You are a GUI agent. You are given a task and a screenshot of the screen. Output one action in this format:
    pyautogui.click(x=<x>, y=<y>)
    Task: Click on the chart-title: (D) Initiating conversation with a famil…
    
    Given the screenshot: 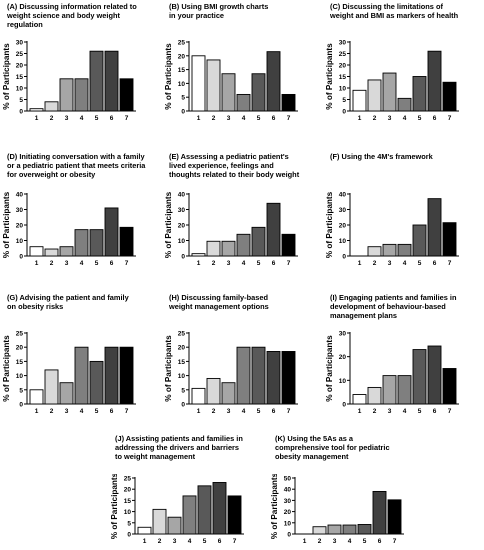 What is the action you would take?
    pyautogui.click(x=76, y=165)
    